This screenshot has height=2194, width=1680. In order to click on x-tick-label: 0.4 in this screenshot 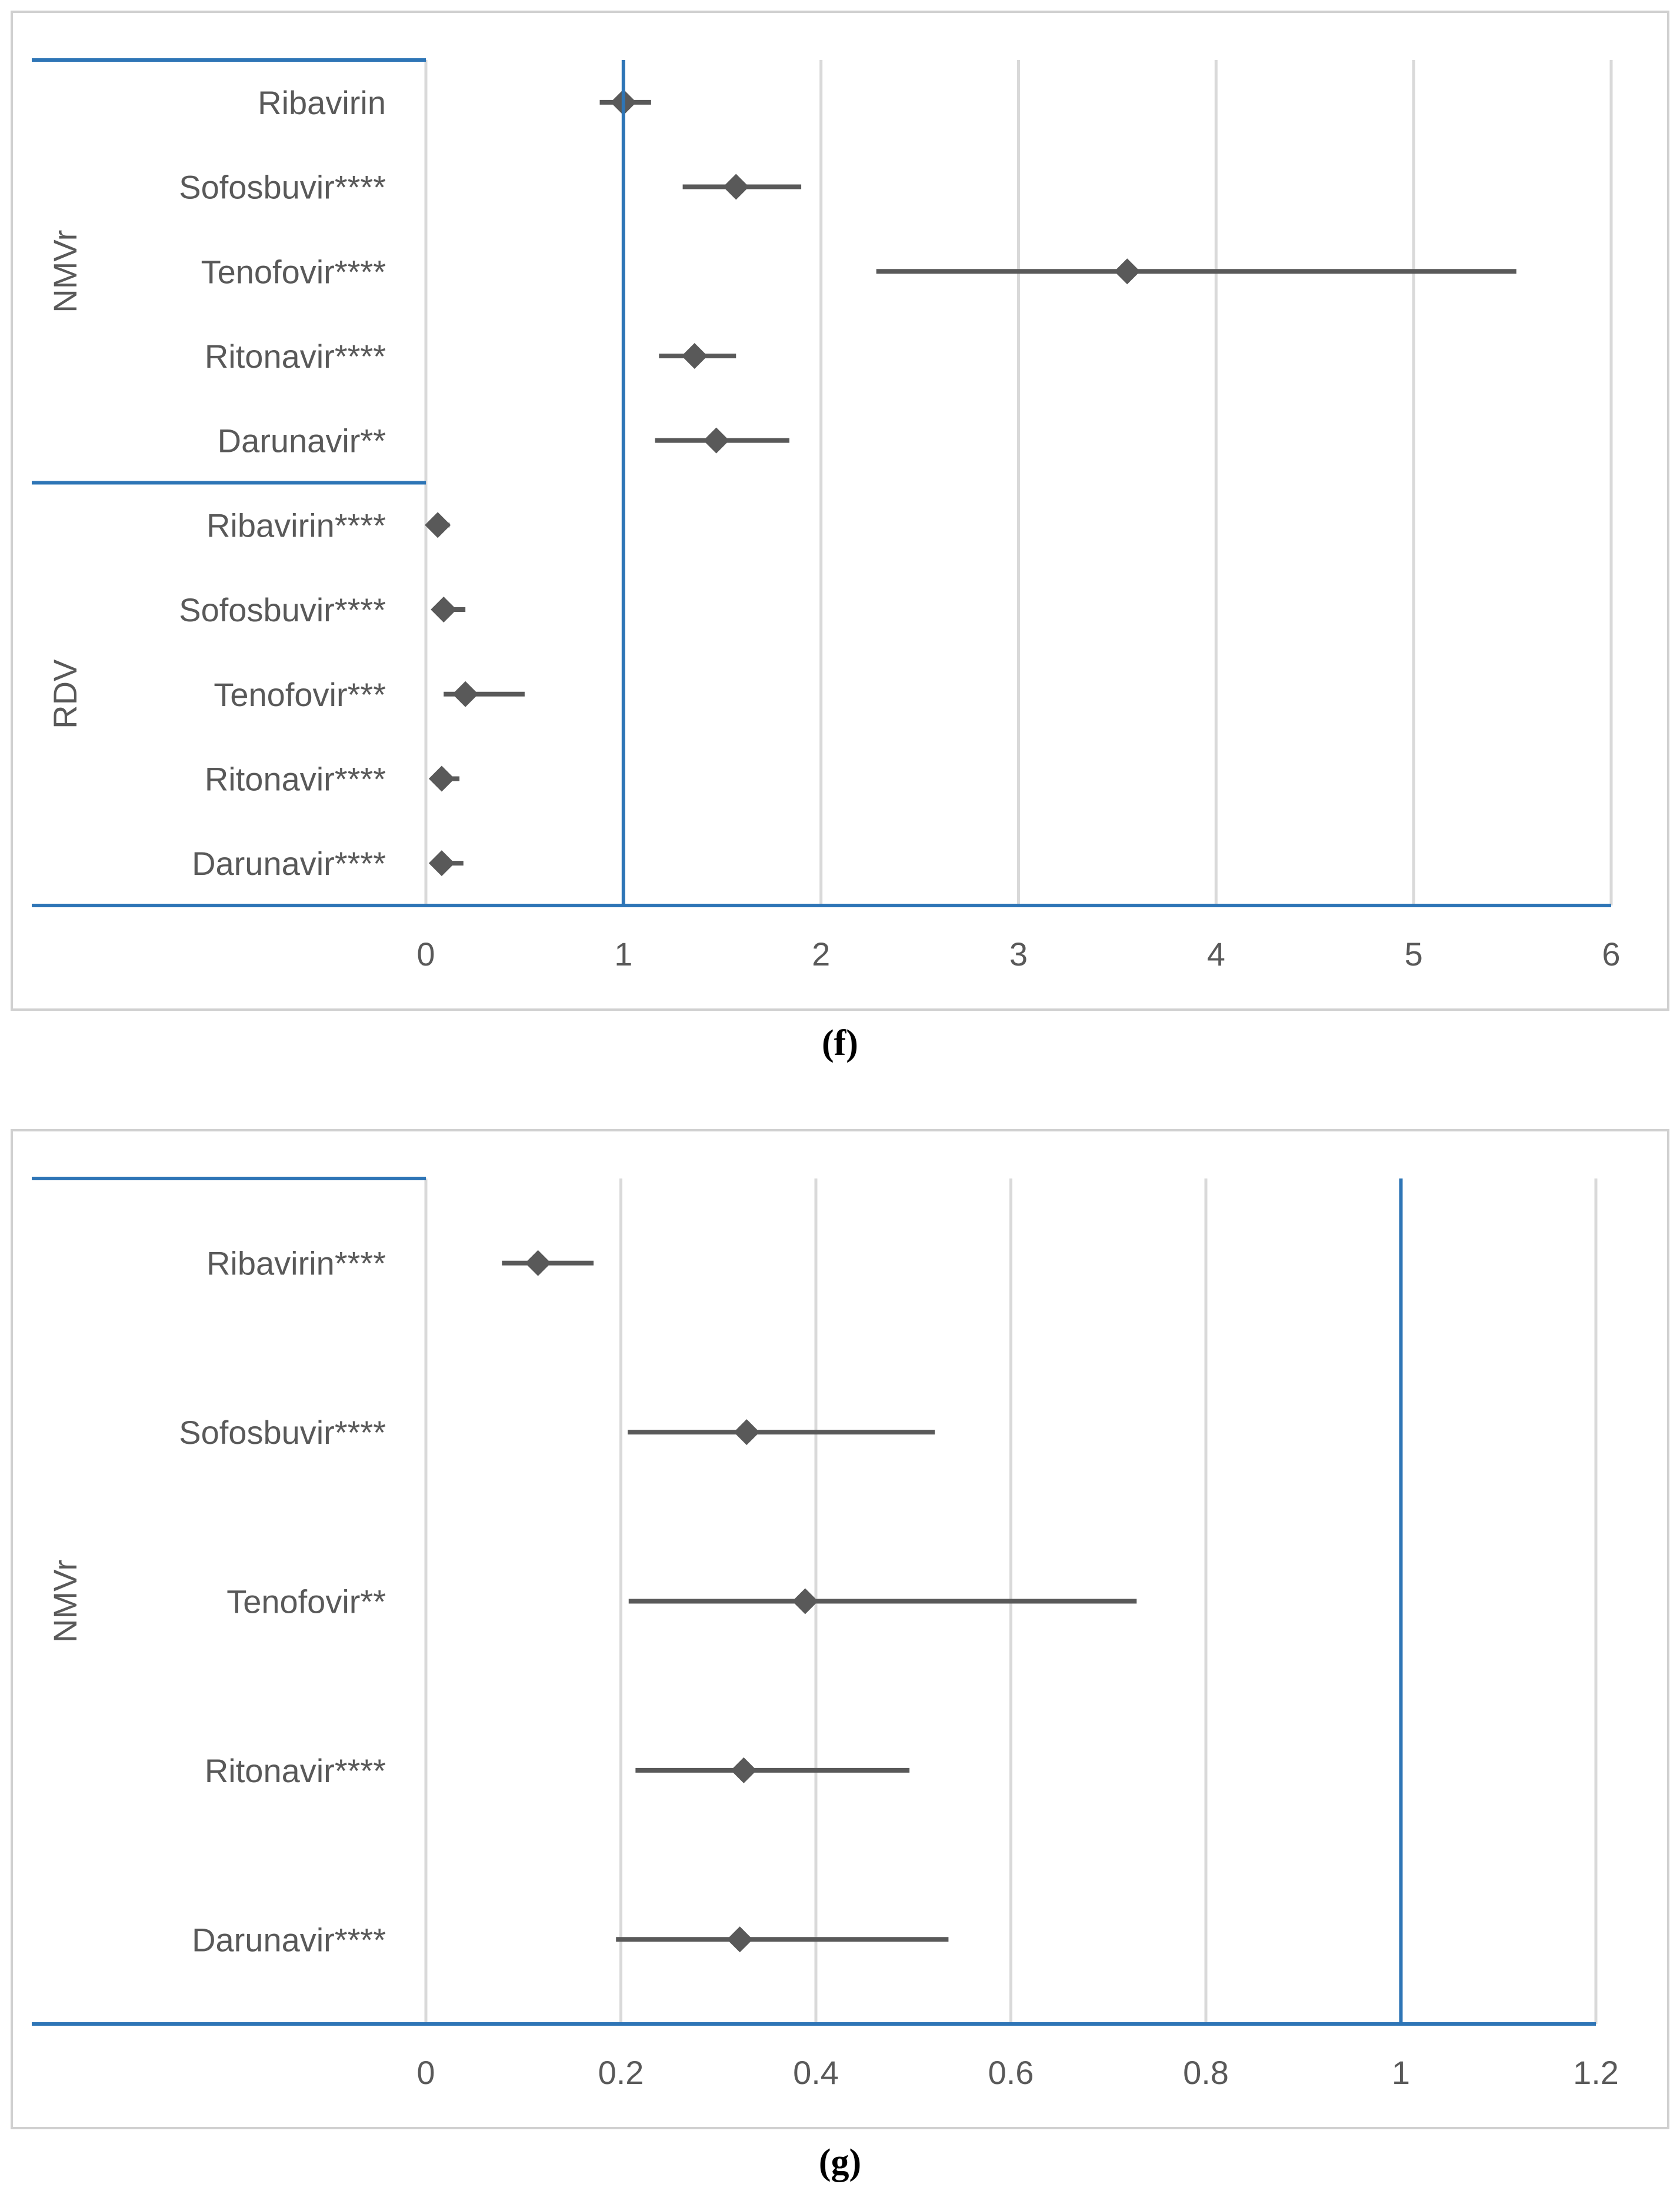, I will do `click(816, 2072)`.